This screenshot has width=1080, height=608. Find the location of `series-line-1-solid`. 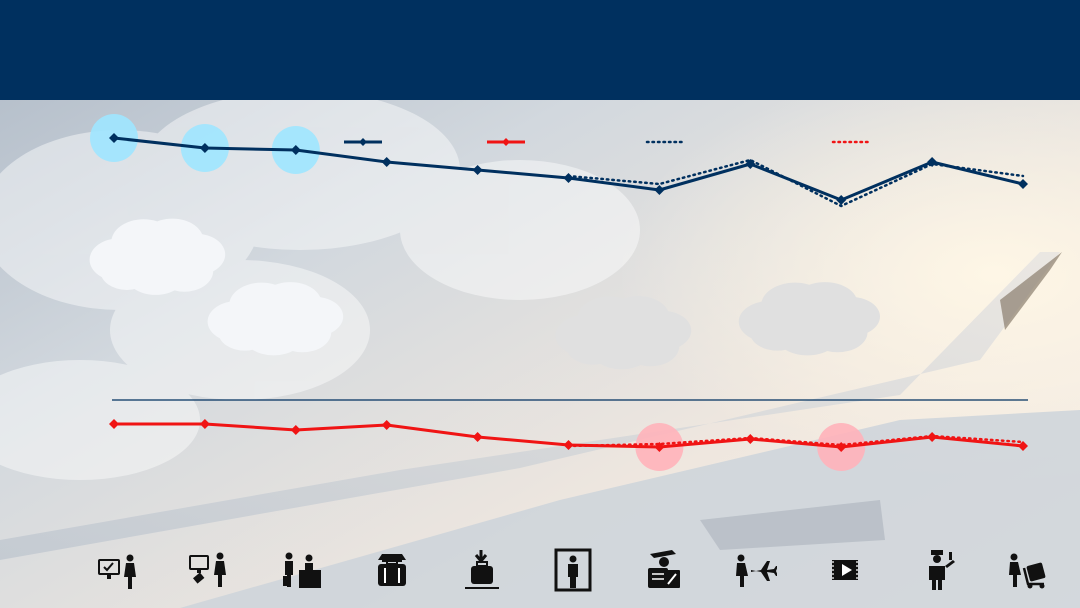

series-line-1-solid is located at coordinates (568, 169).